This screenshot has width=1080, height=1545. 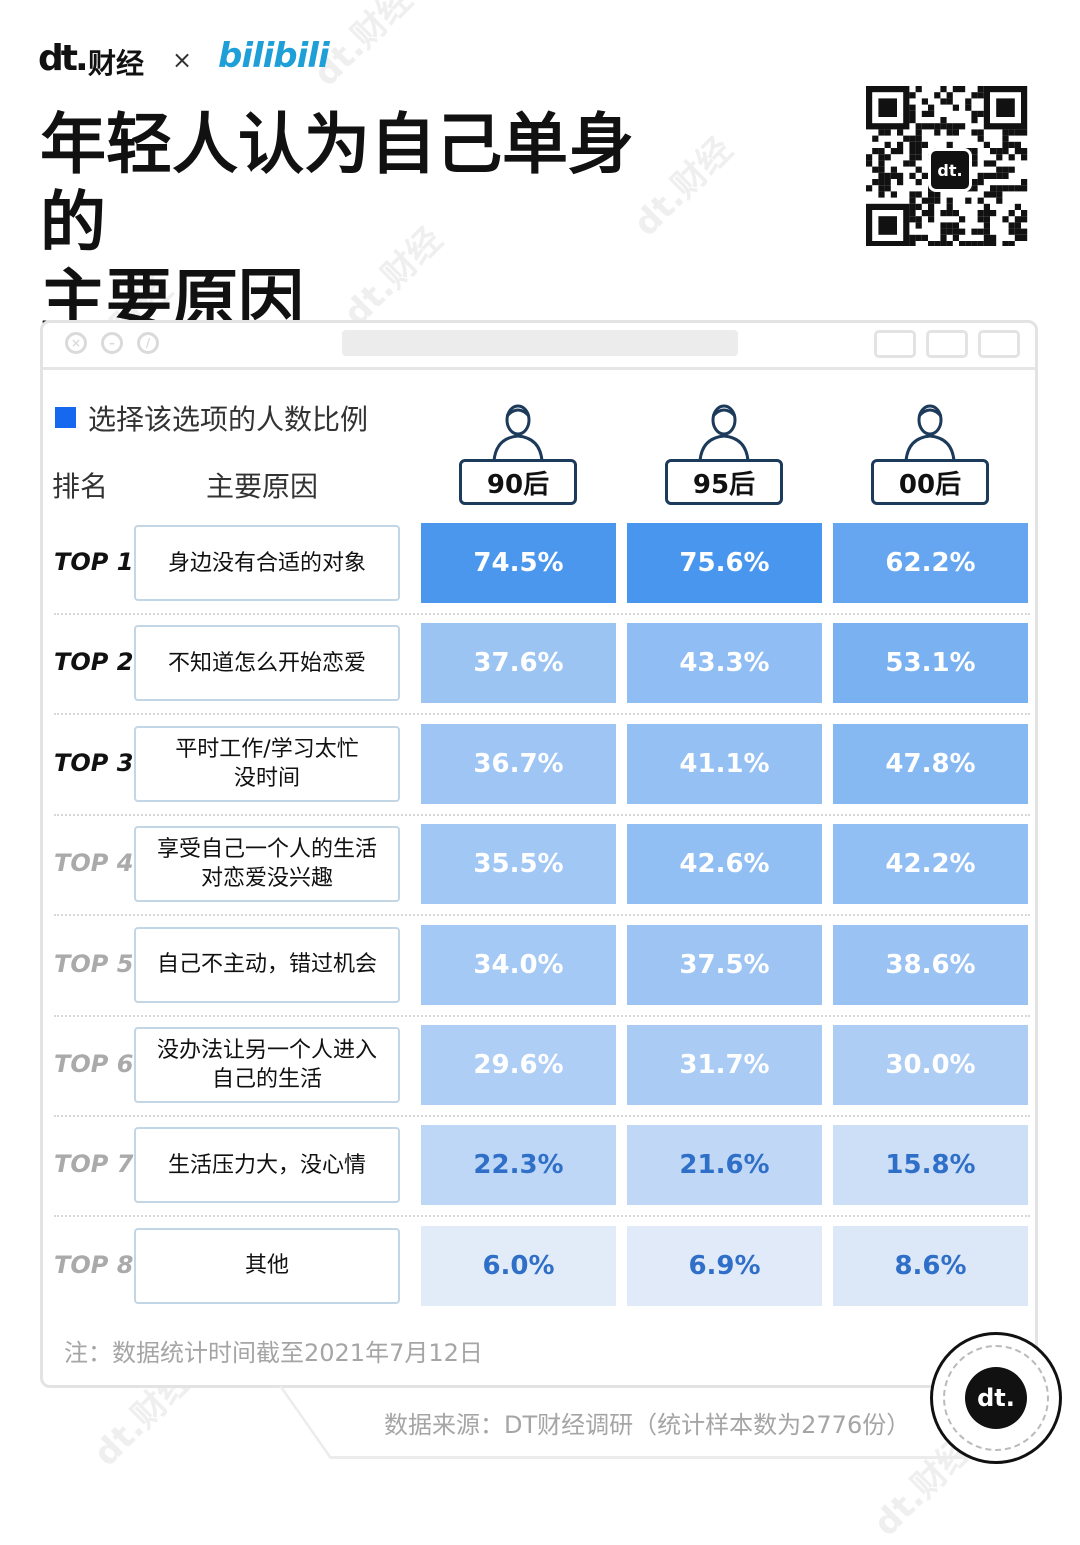 What do you see at coordinates (930, 864) in the screenshot?
I see `value-cell: 42.2%` at bounding box center [930, 864].